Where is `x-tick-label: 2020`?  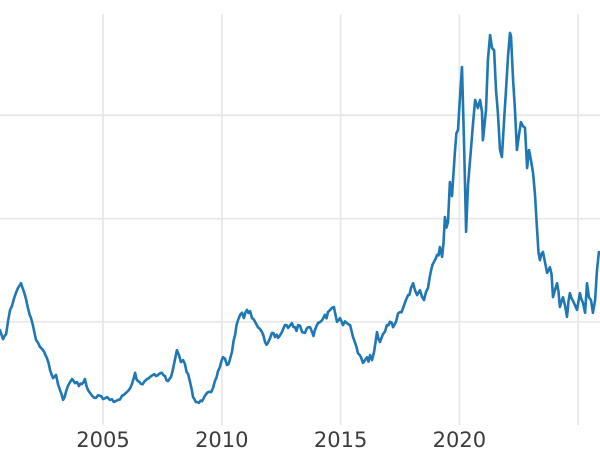
x-tick-label: 2020 is located at coordinates (459, 439).